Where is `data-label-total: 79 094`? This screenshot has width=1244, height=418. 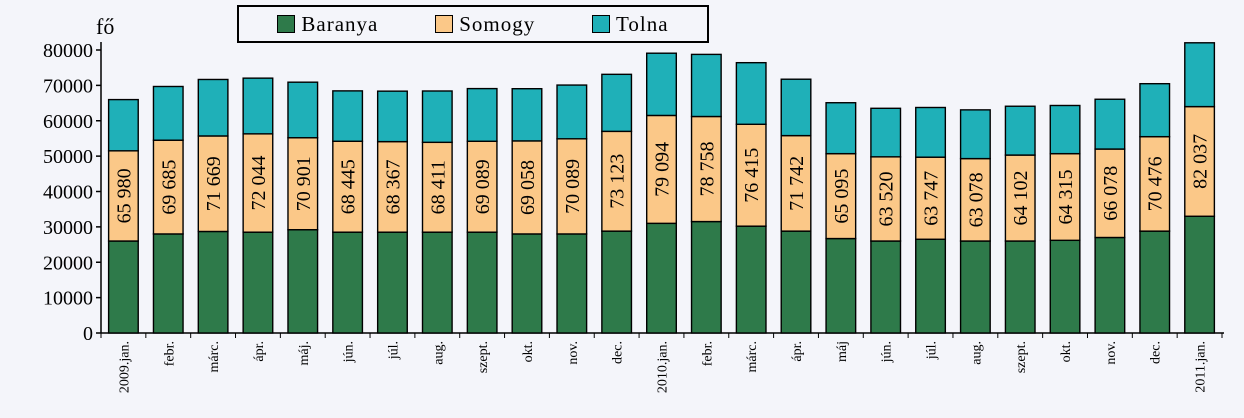 data-label-total: 79 094 is located at coordinates (663, 169).